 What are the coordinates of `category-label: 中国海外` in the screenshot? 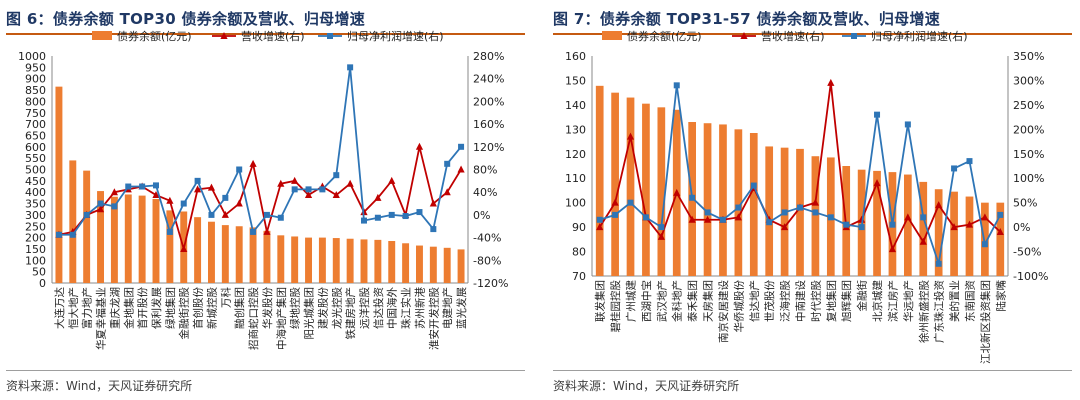 It's located at (392, 308).